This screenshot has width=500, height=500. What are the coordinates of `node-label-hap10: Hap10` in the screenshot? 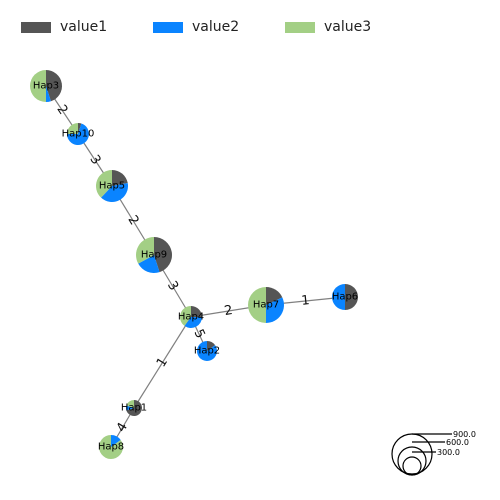 It's located at (78, 134).